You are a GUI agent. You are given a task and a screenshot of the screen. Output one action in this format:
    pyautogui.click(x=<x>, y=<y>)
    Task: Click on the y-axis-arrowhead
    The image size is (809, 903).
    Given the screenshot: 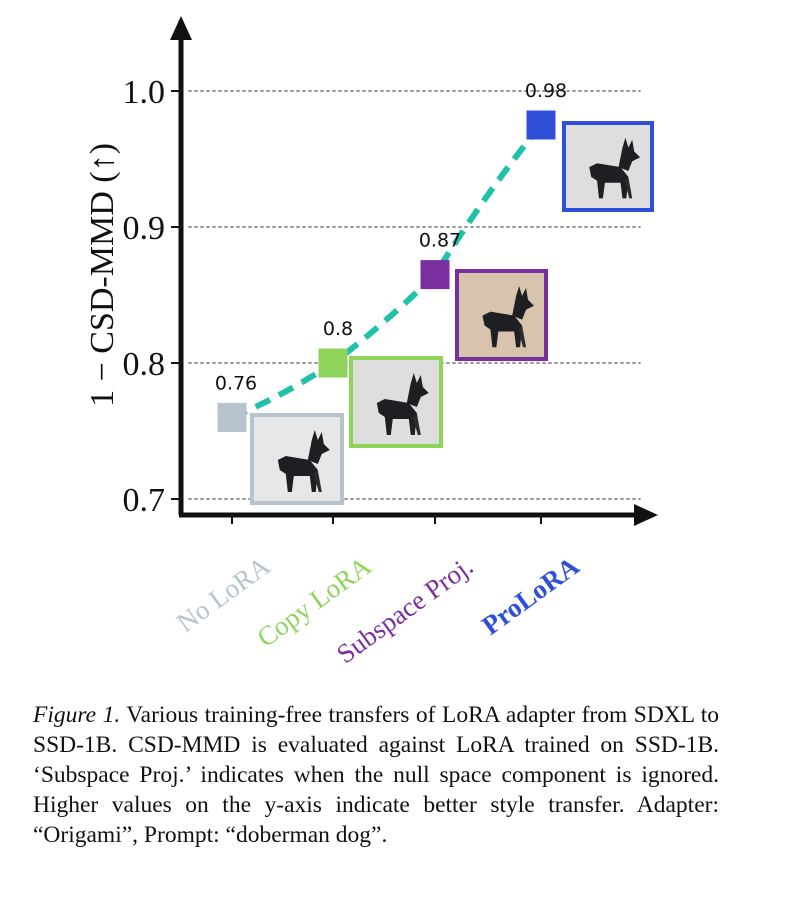 What is the action you would take?
    pyautogui.click(x=181, y=28)
    